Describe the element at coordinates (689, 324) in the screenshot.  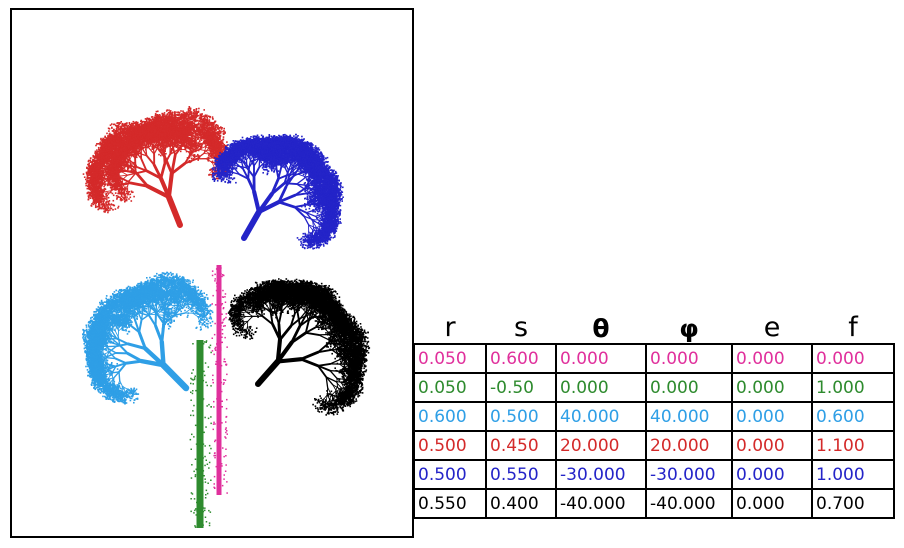
I see `header-phi: φ` at that location.